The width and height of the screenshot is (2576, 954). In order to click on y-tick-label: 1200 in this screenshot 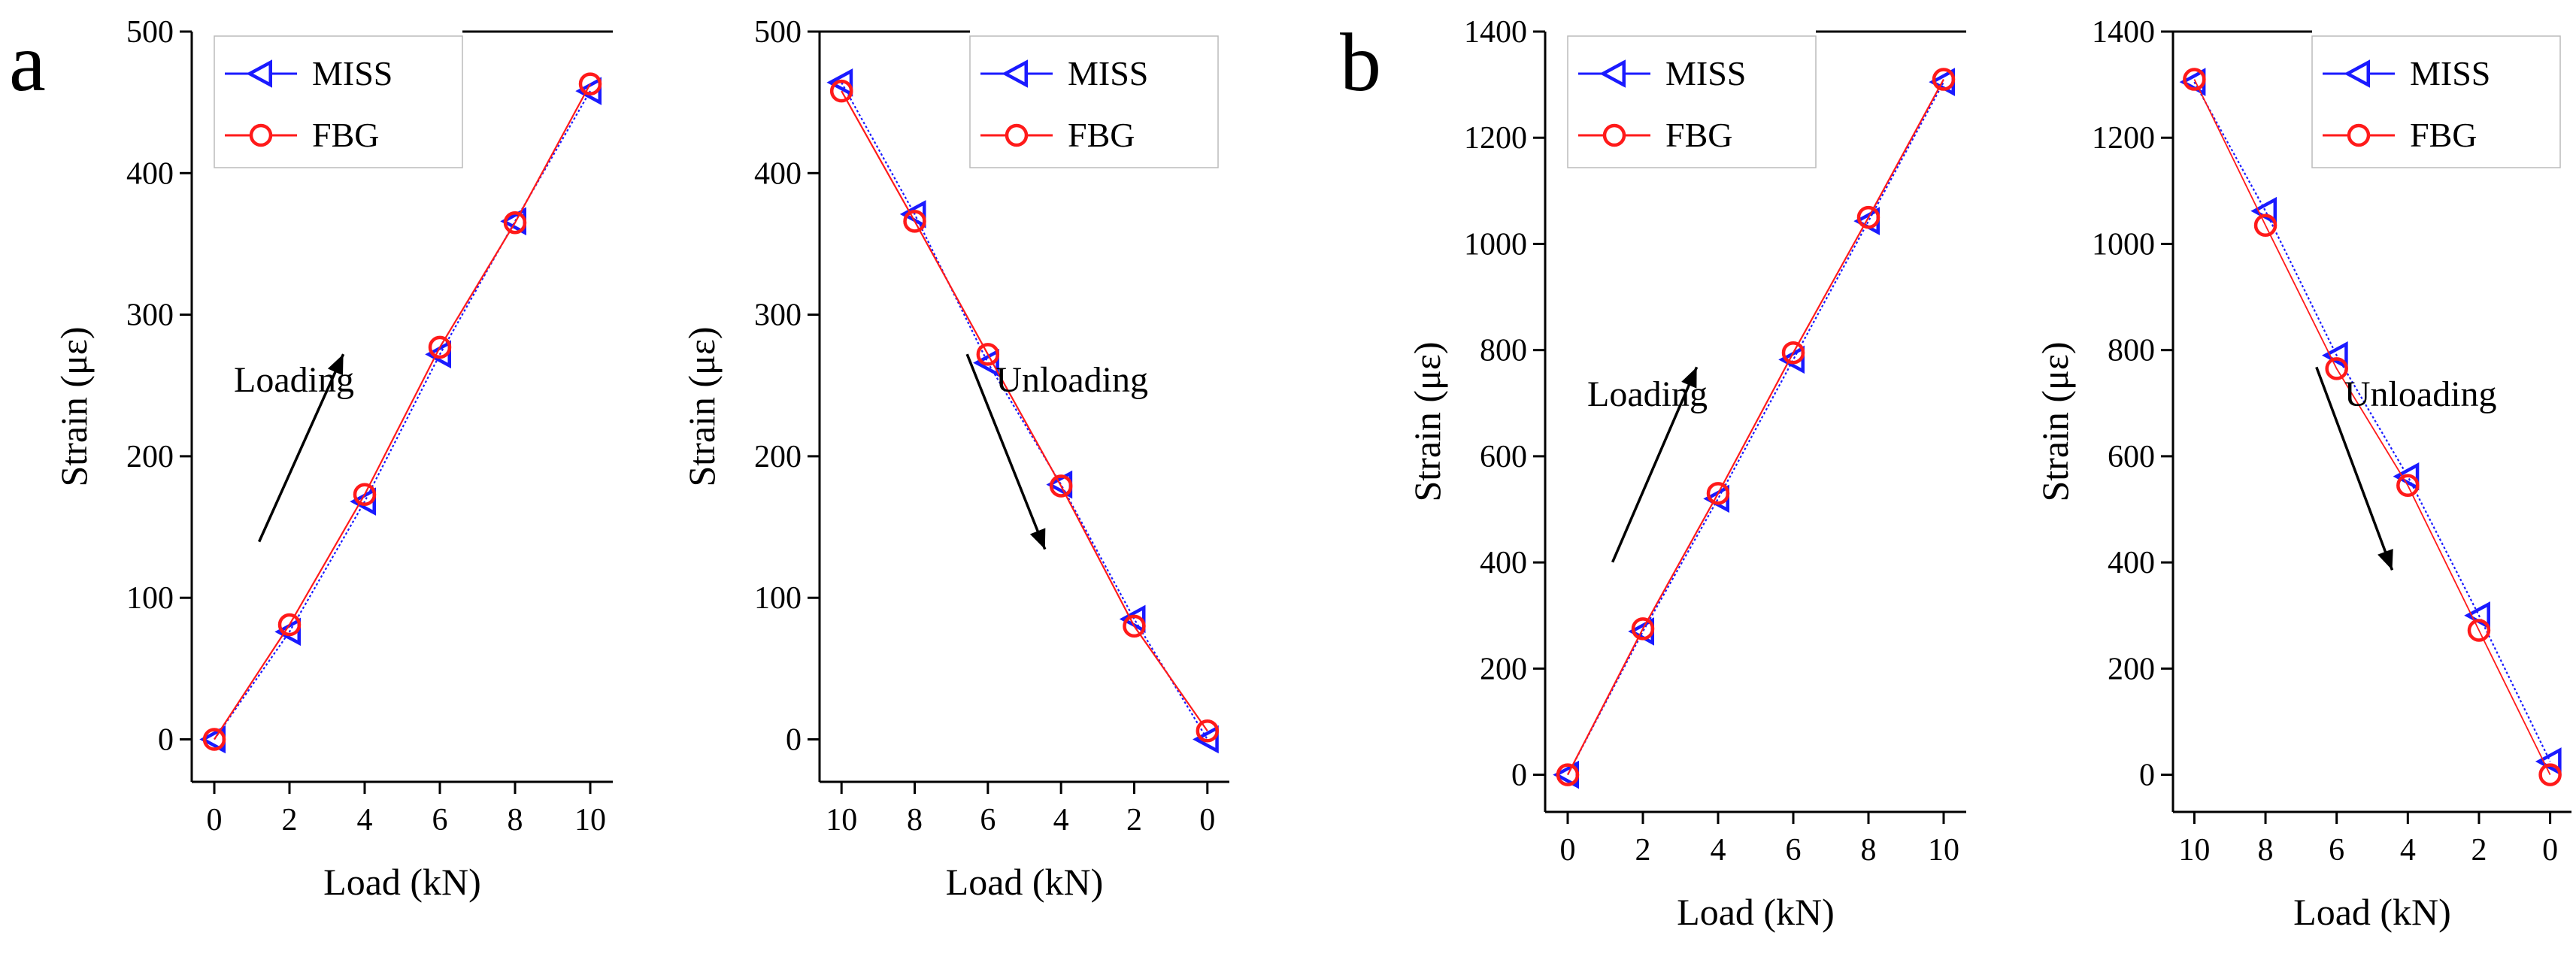, I will do `click(1495, 138)`.